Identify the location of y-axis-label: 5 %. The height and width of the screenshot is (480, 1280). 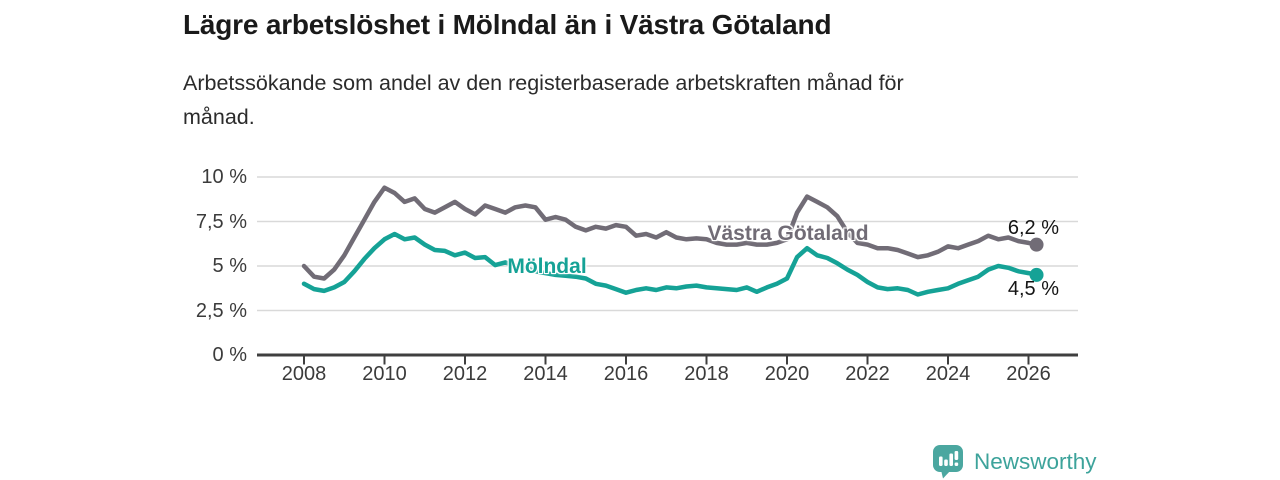
(229, 266).